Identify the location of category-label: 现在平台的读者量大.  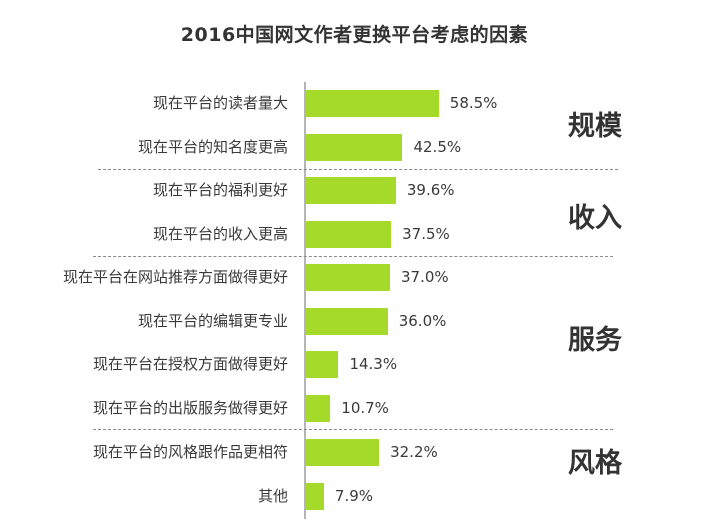
(220, 103).